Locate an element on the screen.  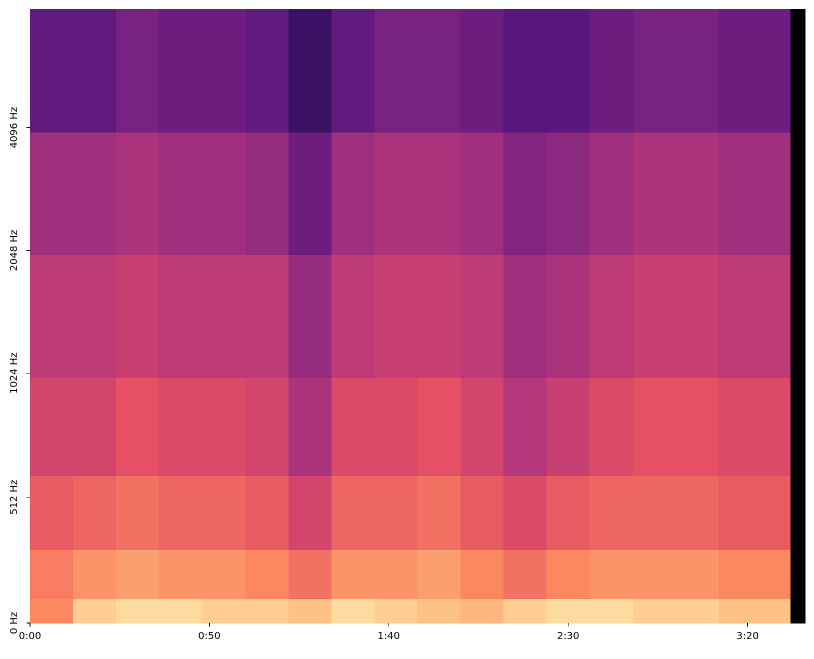
x-tick-label: 2:30 is located at coordinates (568, 636).